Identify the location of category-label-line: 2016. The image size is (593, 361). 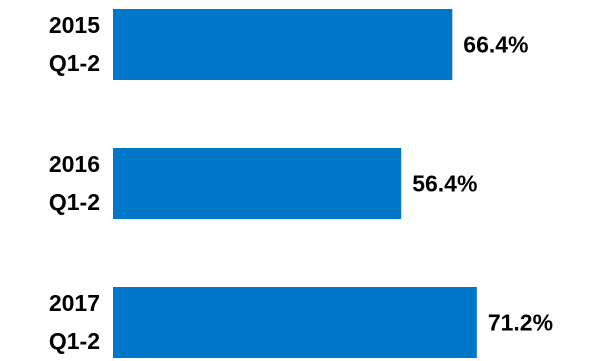
(74, 164).